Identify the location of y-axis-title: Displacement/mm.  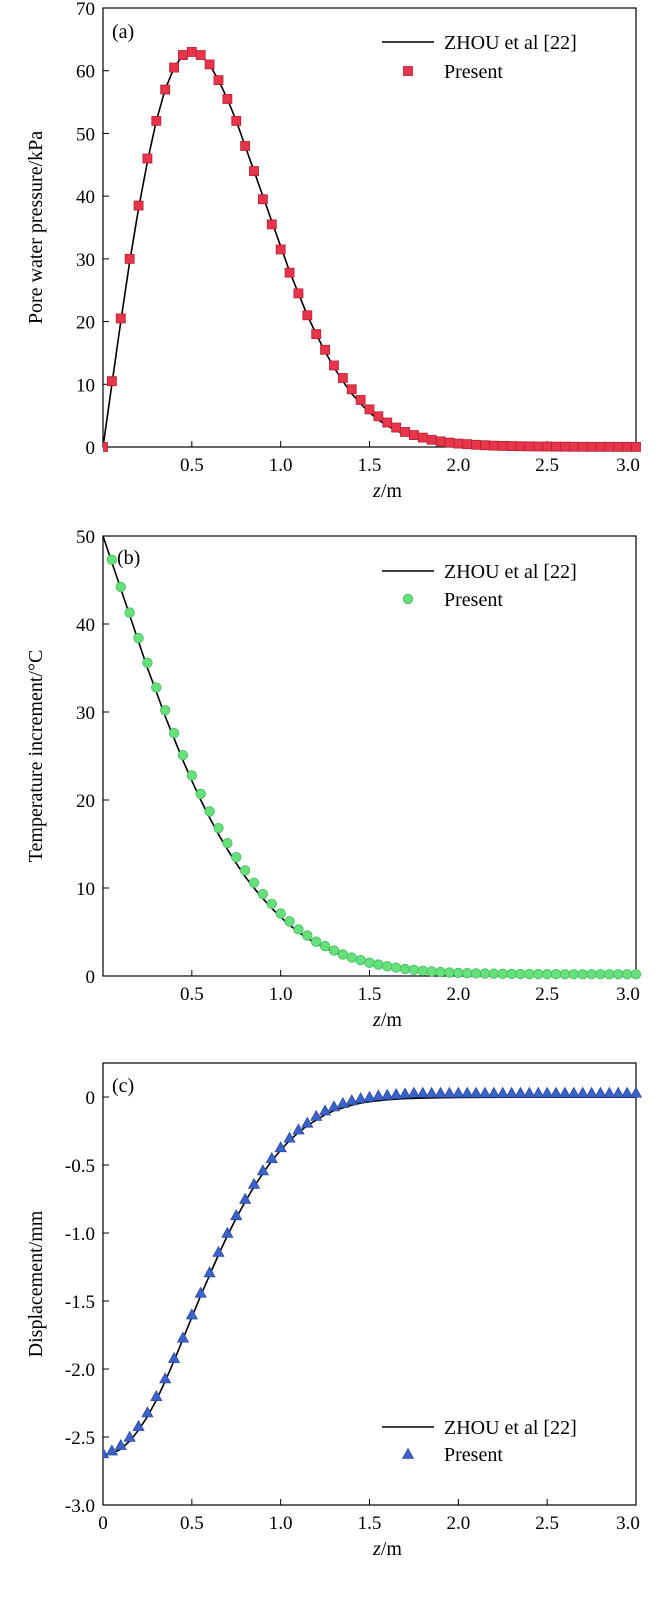
(36, 1283).